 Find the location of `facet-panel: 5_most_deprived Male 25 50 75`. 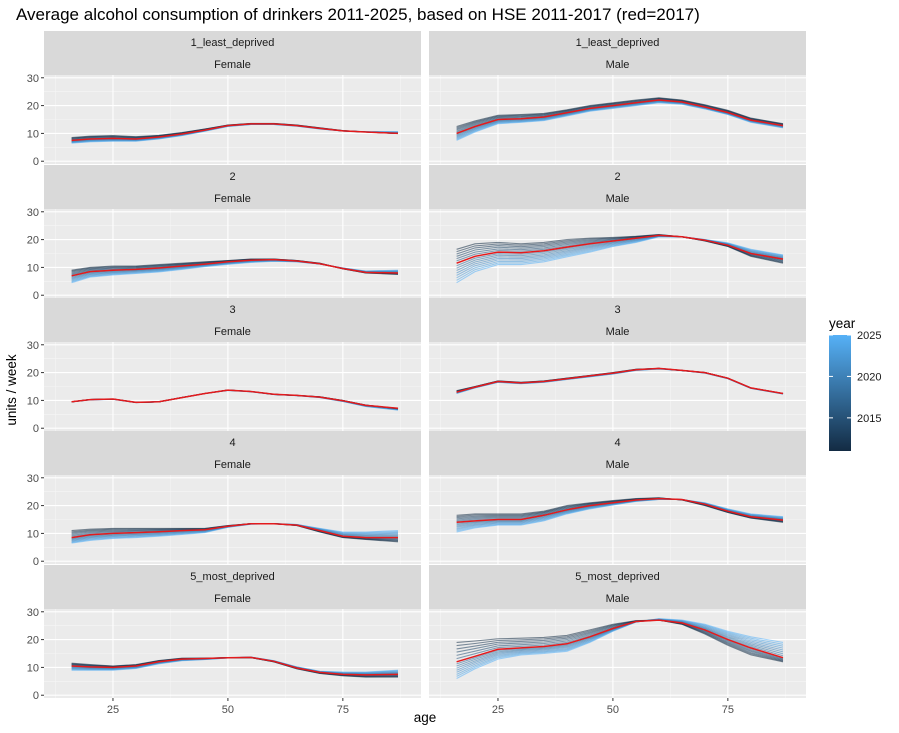

facet-panel: 5_most_deprived Male 25 50 75 is located at coordinates (617, 640).